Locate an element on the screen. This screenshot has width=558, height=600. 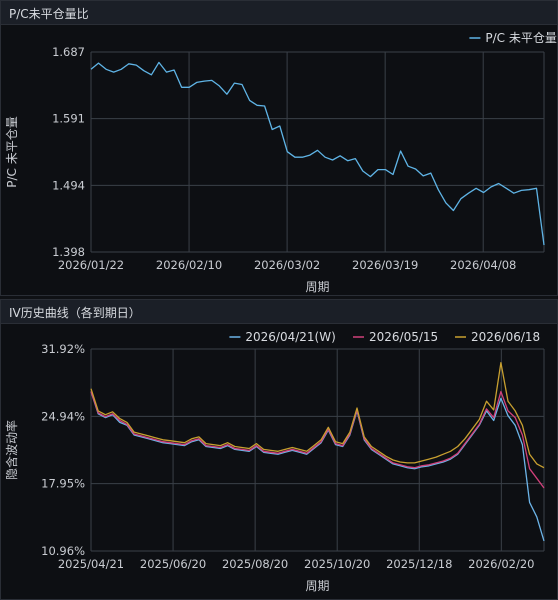
legend-label: P/C 未平仓量 is located at coordinates (520, 38).